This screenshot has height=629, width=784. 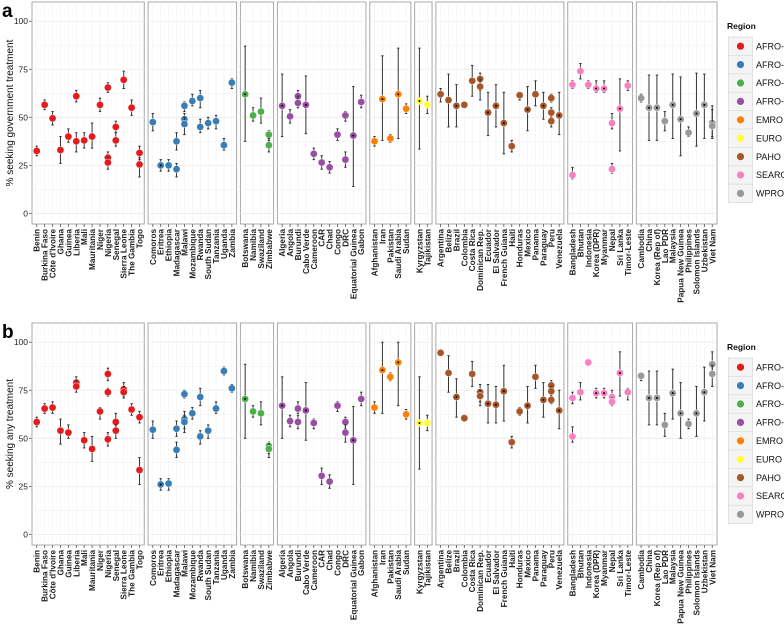 What do you see at coordinates (641, 249) in the screenshot?
I see `x-tick-label: Cambodia` at bounding box center [641, 249].